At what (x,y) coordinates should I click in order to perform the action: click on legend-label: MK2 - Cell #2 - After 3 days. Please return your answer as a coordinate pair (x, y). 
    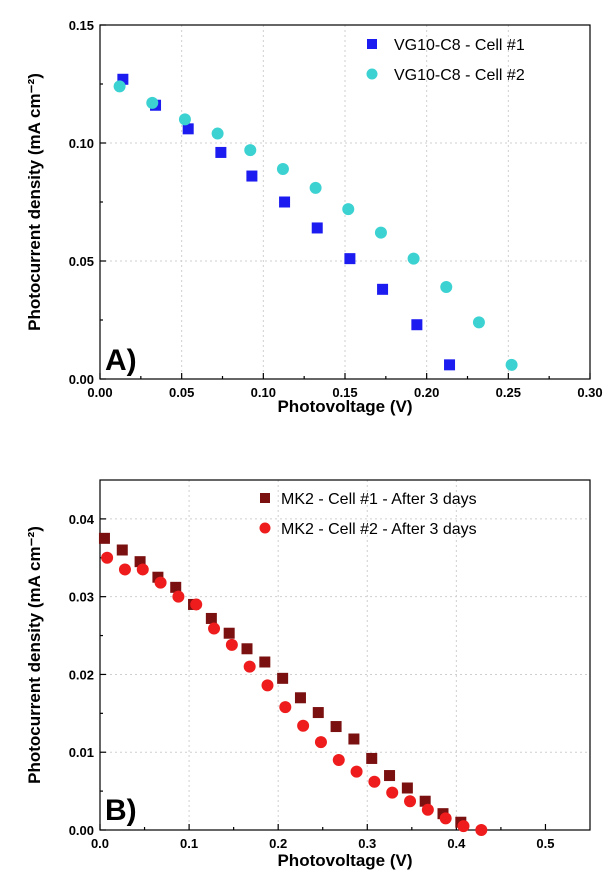
    Looking at the image, I should click on (379, 529).